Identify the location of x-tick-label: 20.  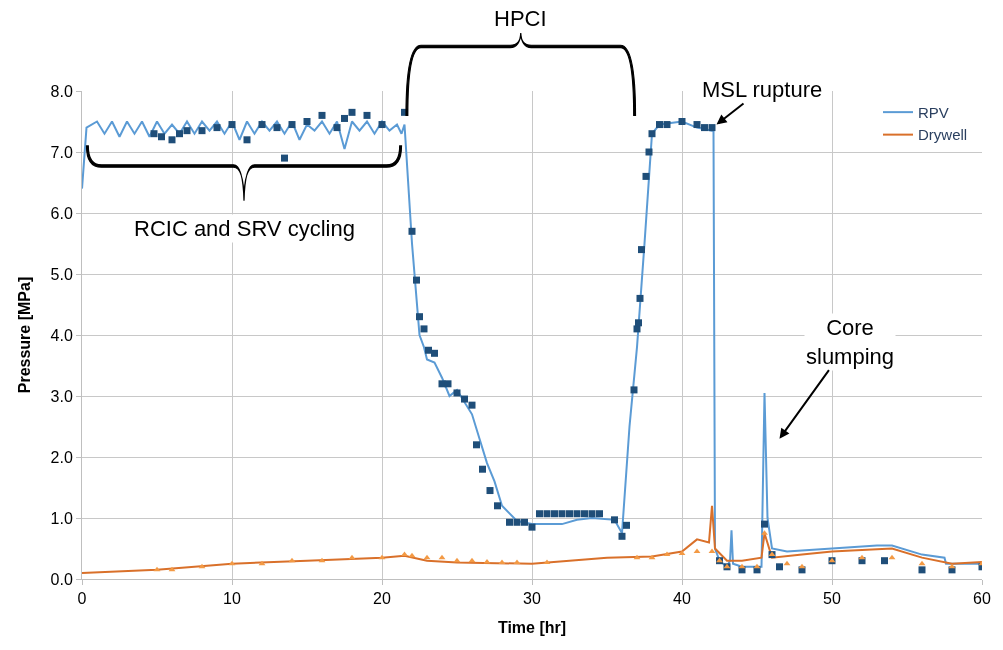
(382, 599).